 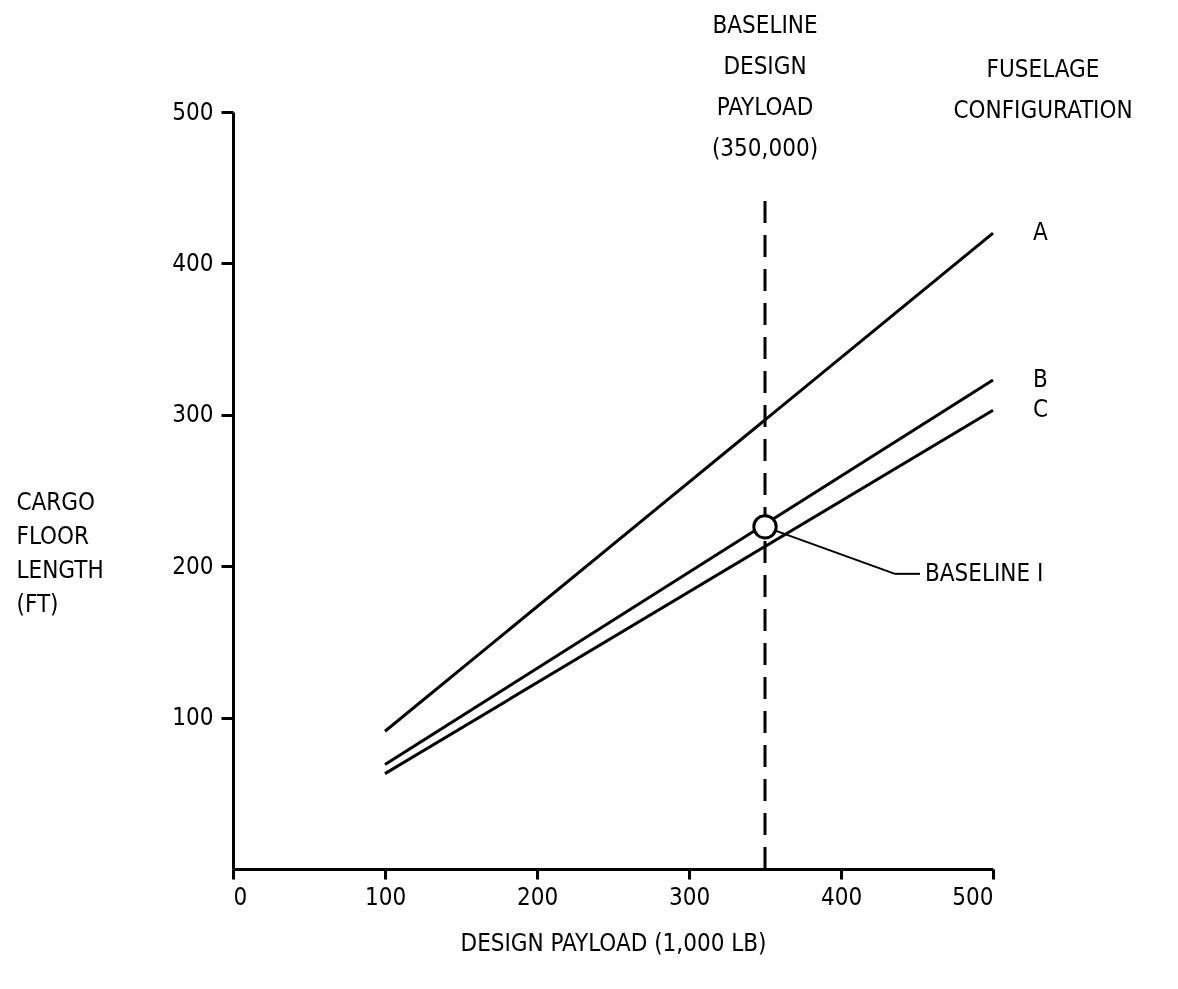 What do you see at coordinates (1040, 378) in the screenshot?
I see `series-label: B` at bounding box center [1040, 378].